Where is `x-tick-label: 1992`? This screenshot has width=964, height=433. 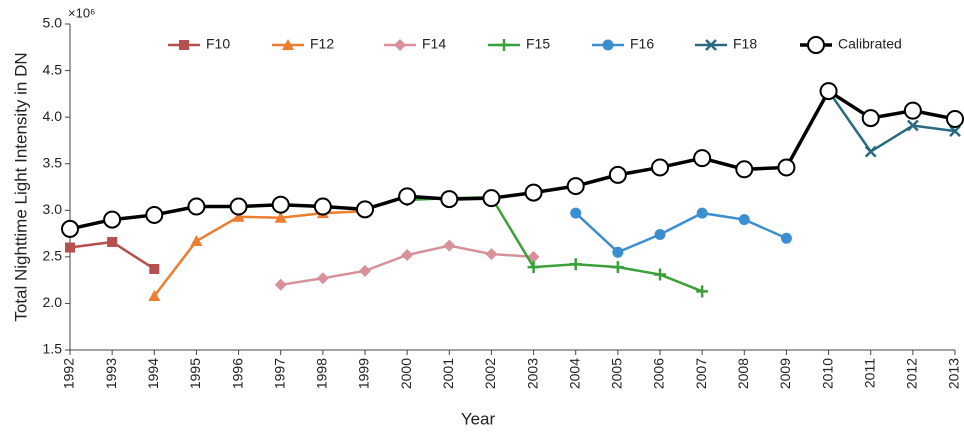 x-tick-label: 1992 is located at coordinates (69, 373).